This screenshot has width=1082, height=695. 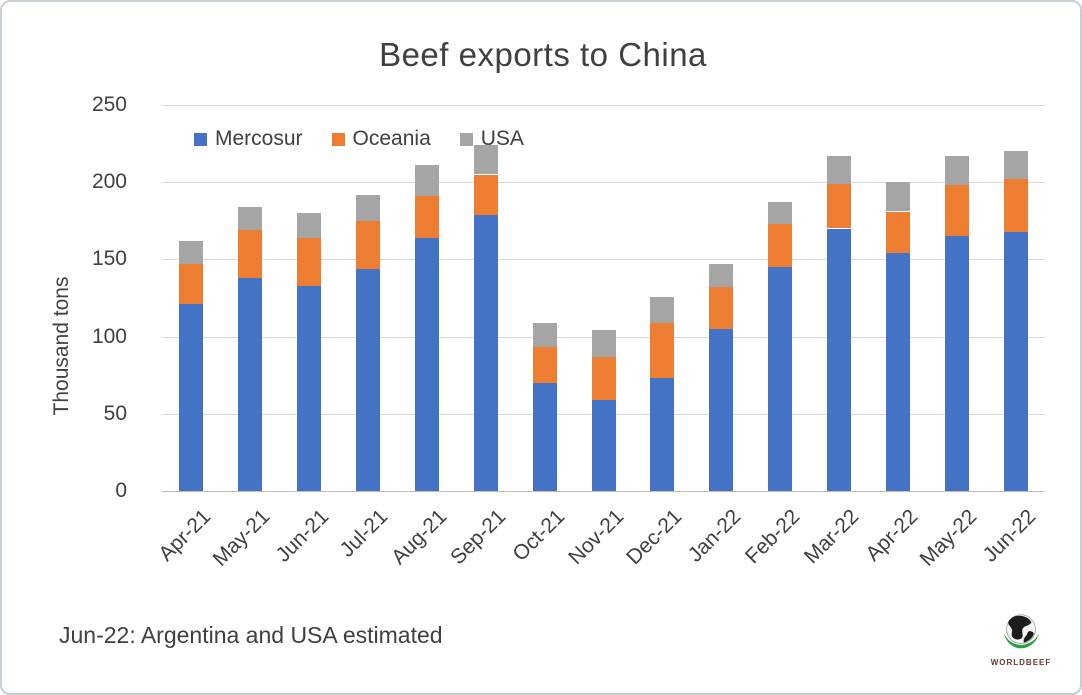 I want to click on chart-title: Beef exports to China, so click(x=543, y=54).